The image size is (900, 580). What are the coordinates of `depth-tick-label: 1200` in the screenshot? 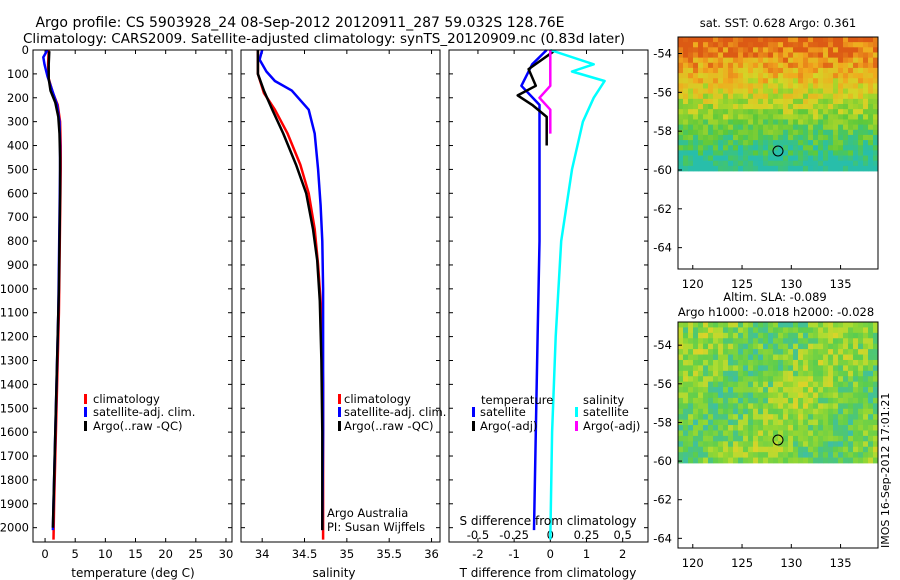 It's located at (14, 337).